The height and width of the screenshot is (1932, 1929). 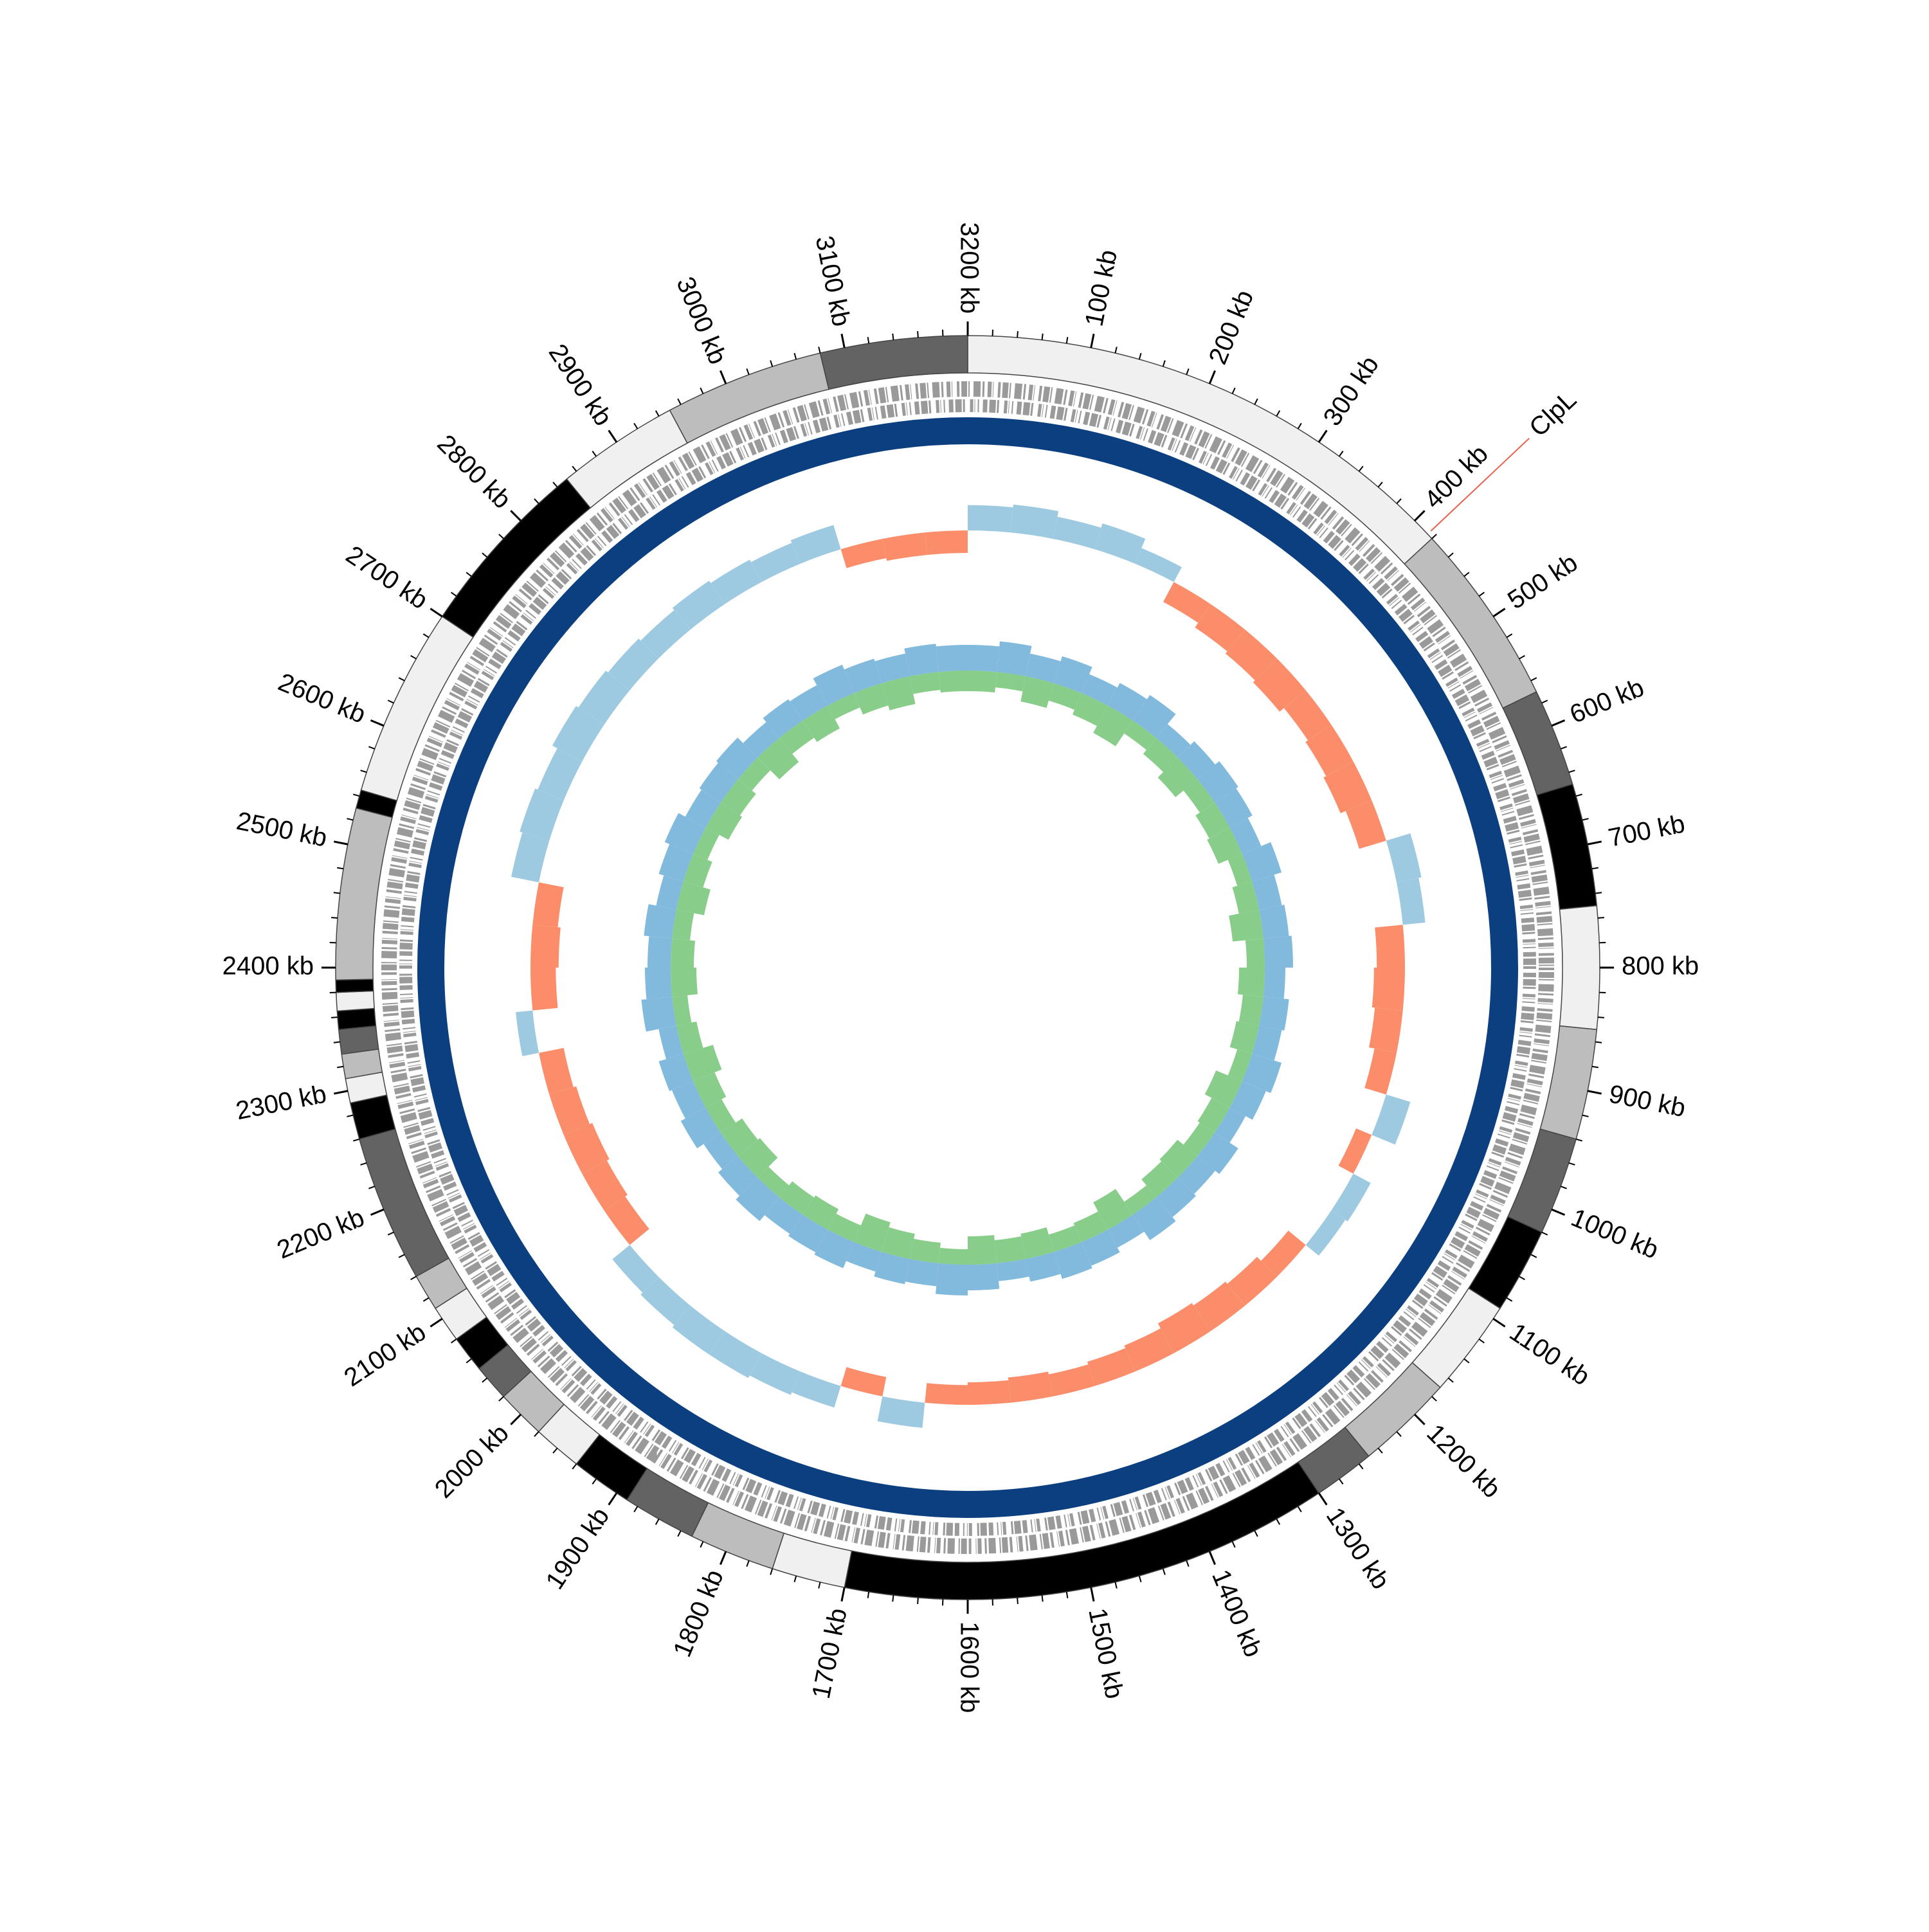 What do you see at coordinates (702, 320) in the screenshot?
I see `x-tick-label: 3000 kb` at bounding box center [702, 320].